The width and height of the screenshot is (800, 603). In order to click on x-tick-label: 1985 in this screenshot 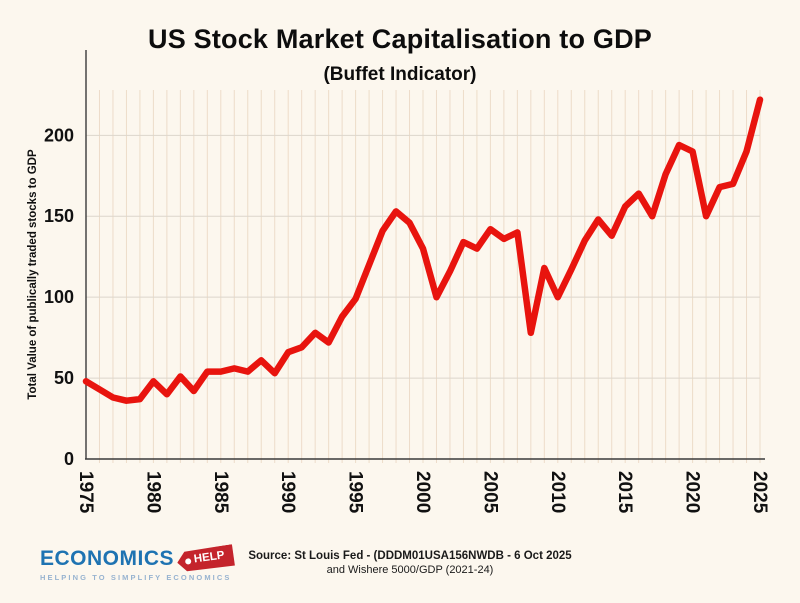, I will do `click(220, 492)`.